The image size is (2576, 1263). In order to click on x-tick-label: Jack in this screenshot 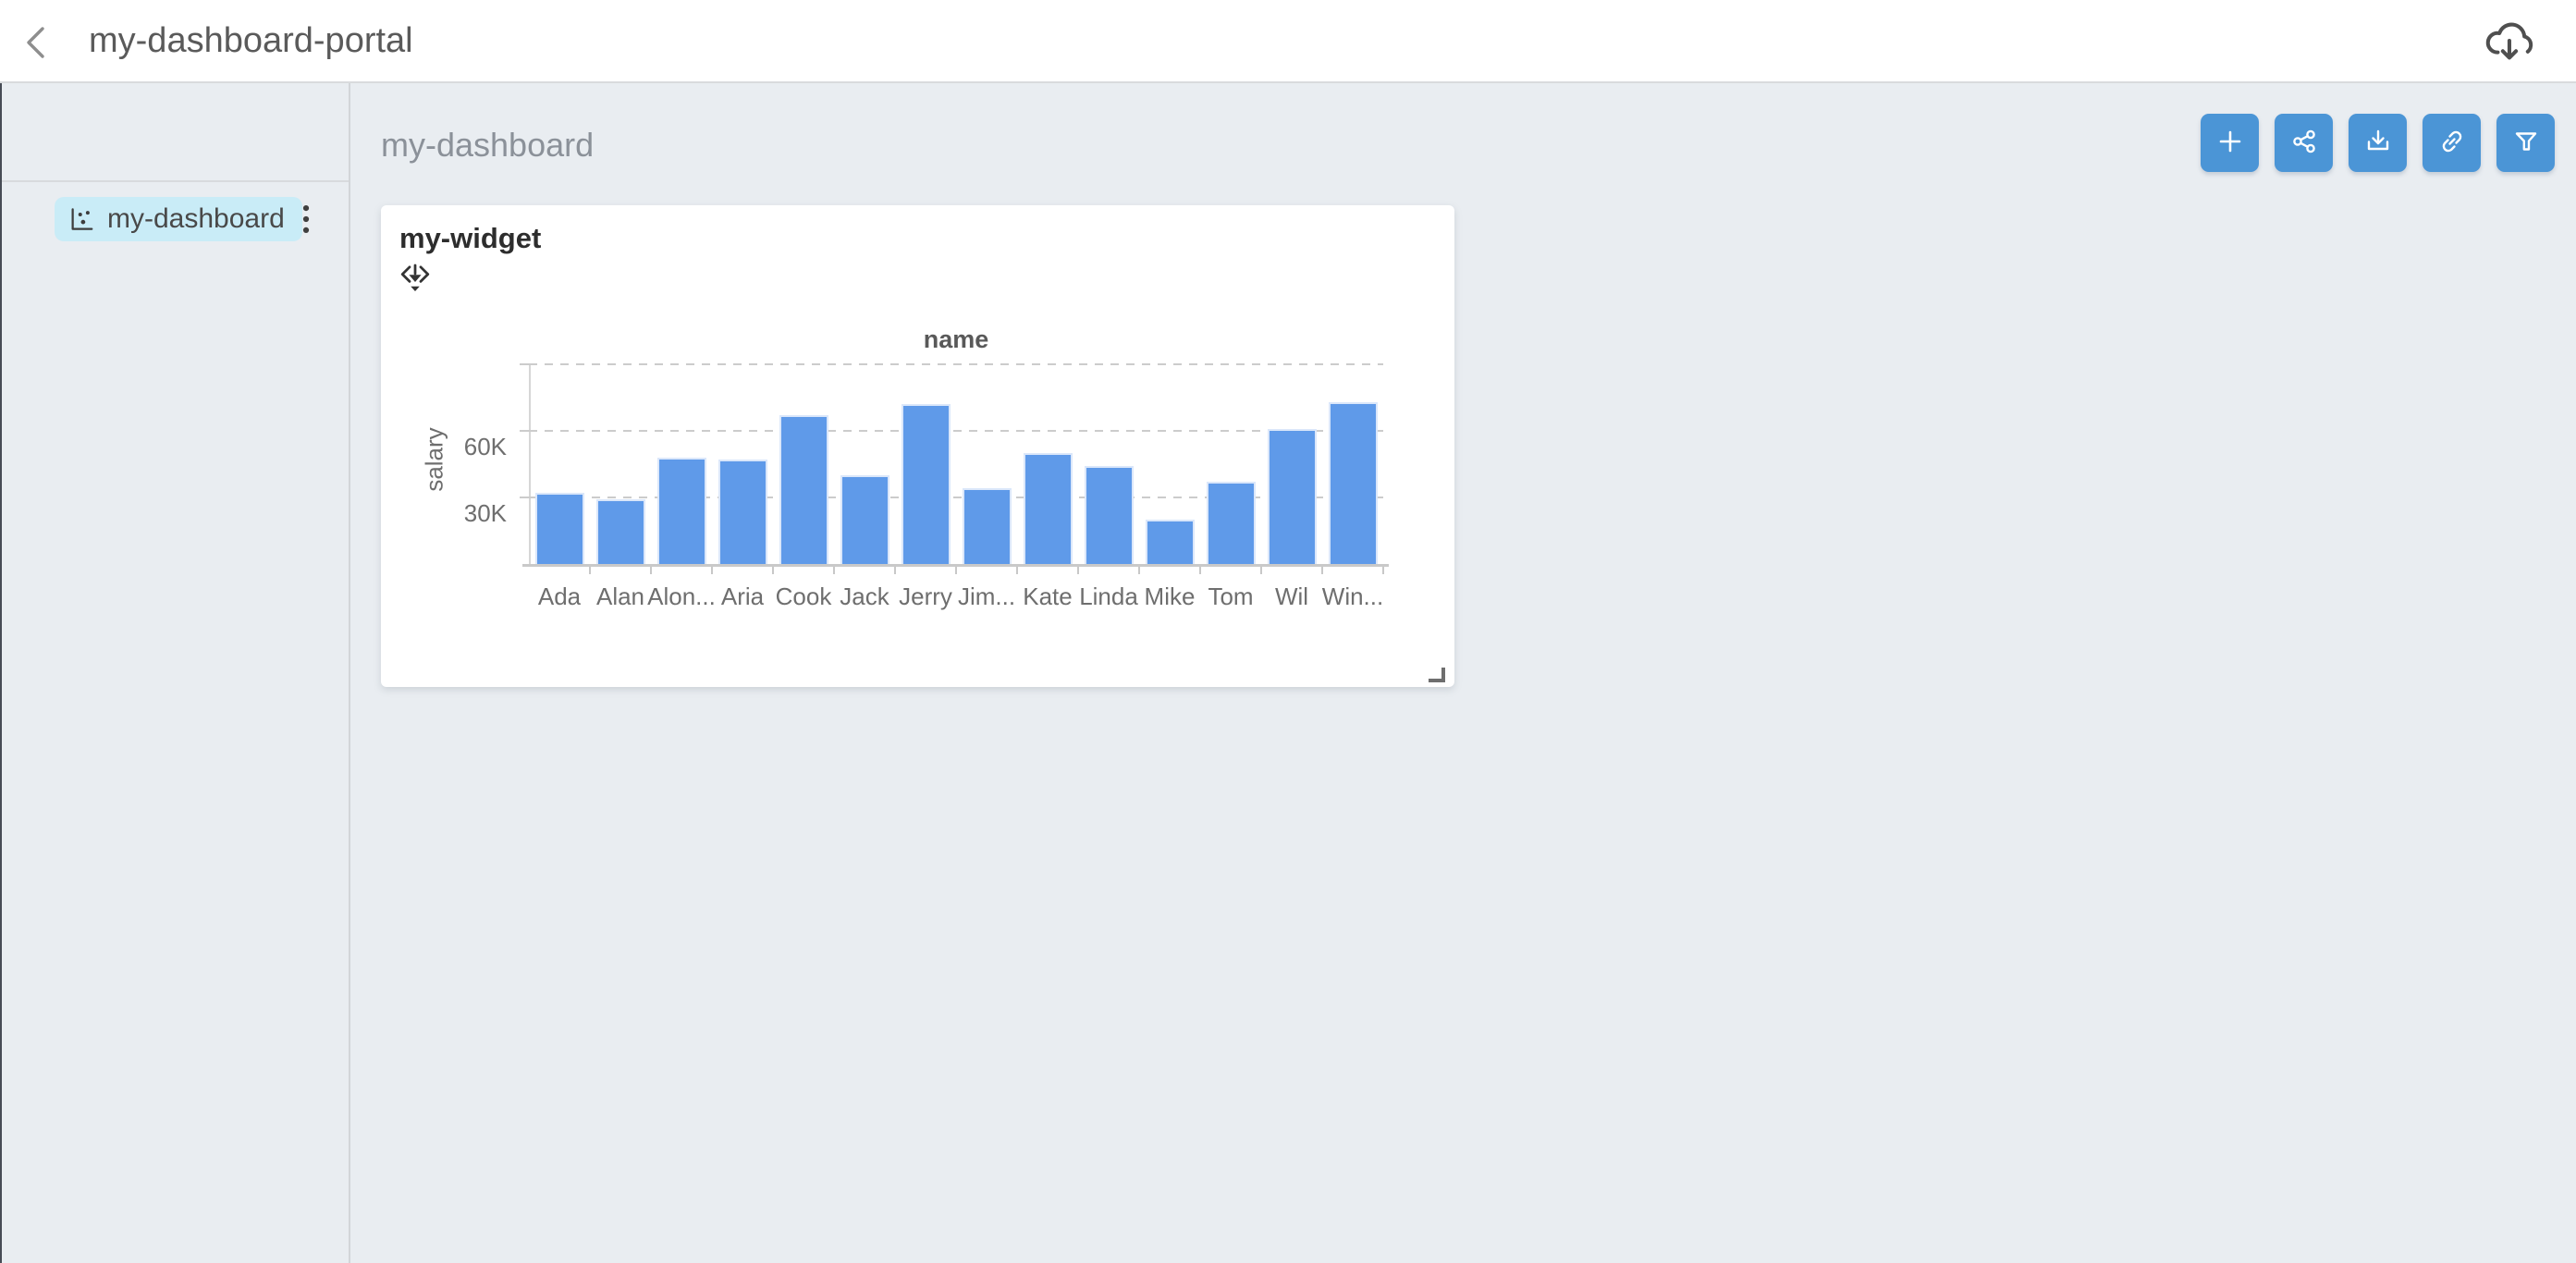, I will do `click(864, 596)`.